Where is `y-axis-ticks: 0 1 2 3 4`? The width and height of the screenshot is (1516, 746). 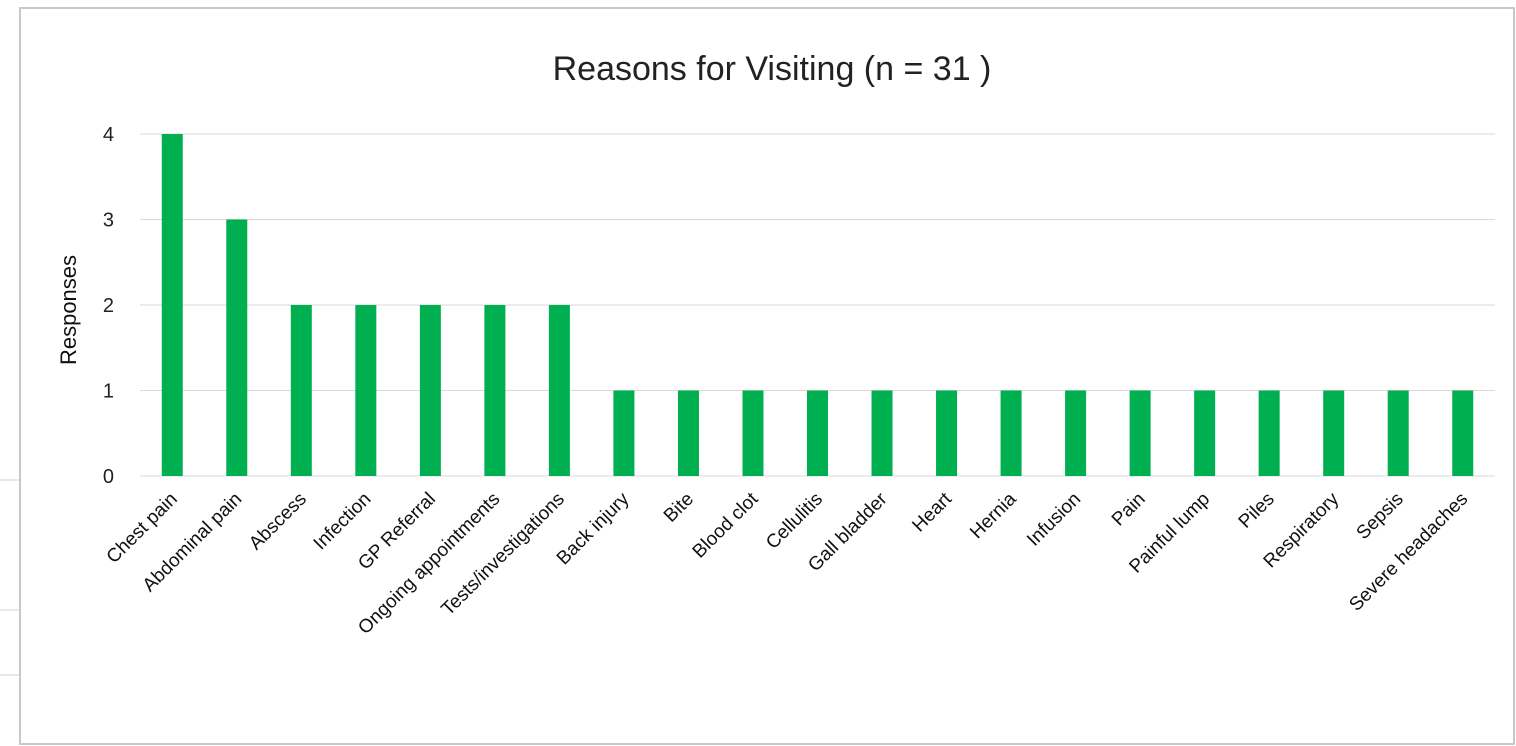
y-axis-ticks: 0 1 2 3 4 is located at coordinates (108, 306).